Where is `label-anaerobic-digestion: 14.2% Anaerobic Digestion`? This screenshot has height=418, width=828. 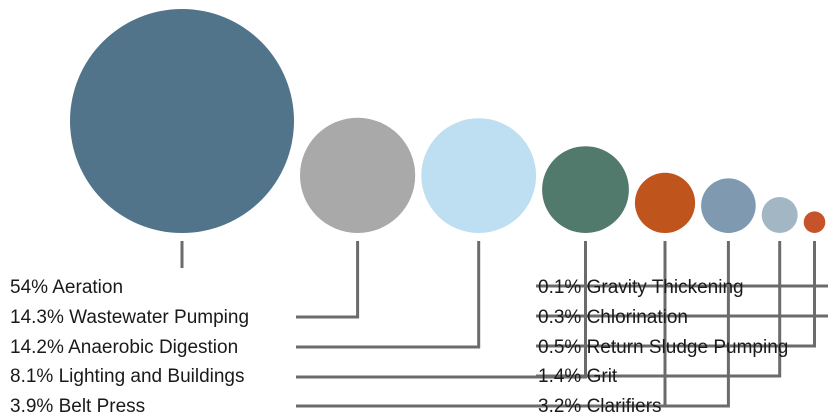 label-anaerobic-digestion: 14.2% Anaerobic Digestion is located at coordinates (124, 347).